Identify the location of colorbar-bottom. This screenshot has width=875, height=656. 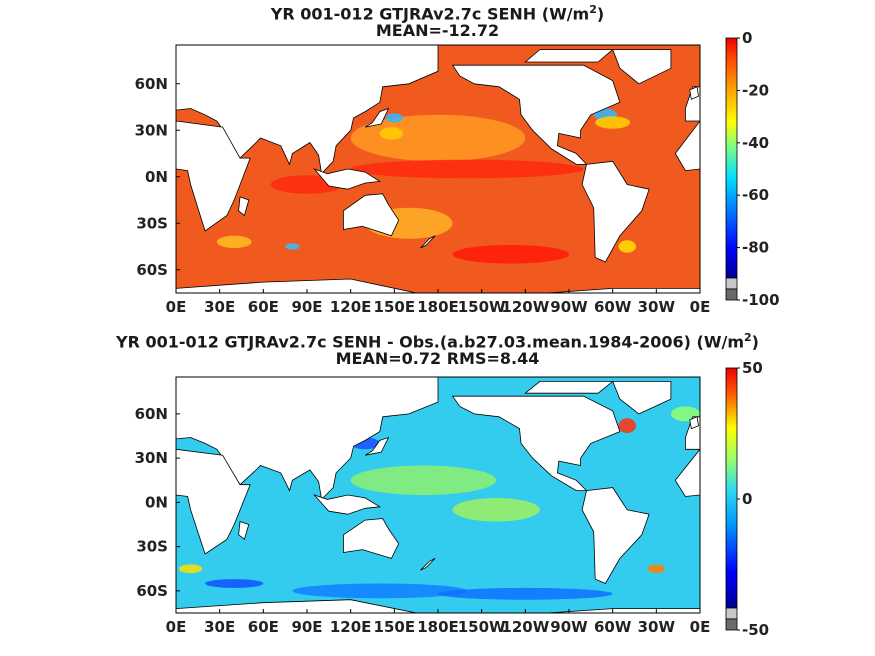
(731, 488).